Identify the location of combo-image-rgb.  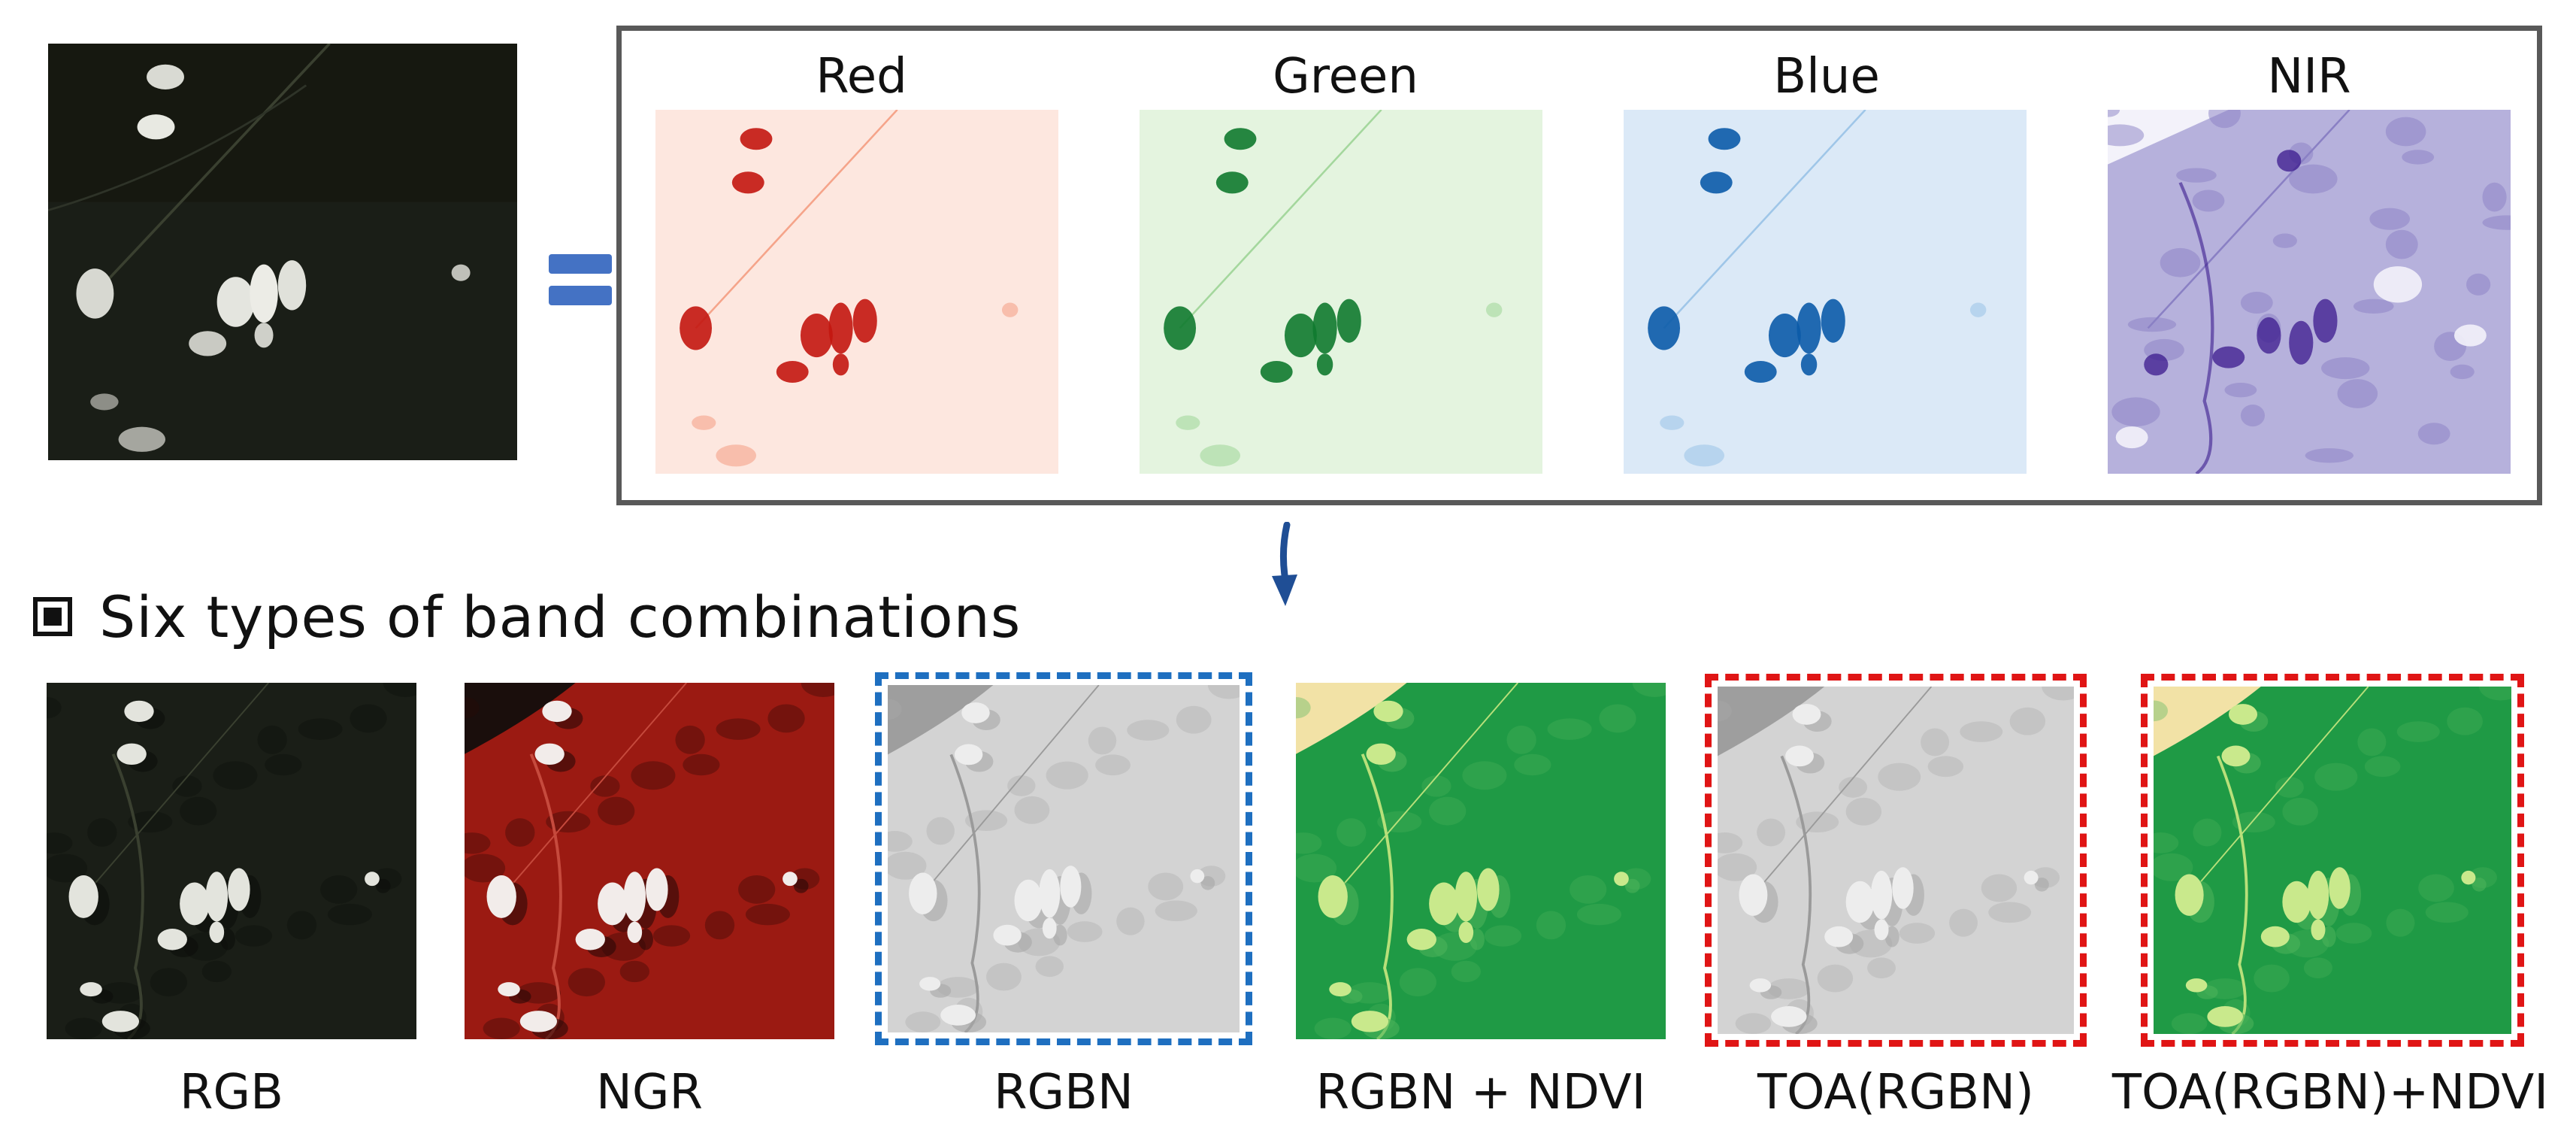
(231, 861).